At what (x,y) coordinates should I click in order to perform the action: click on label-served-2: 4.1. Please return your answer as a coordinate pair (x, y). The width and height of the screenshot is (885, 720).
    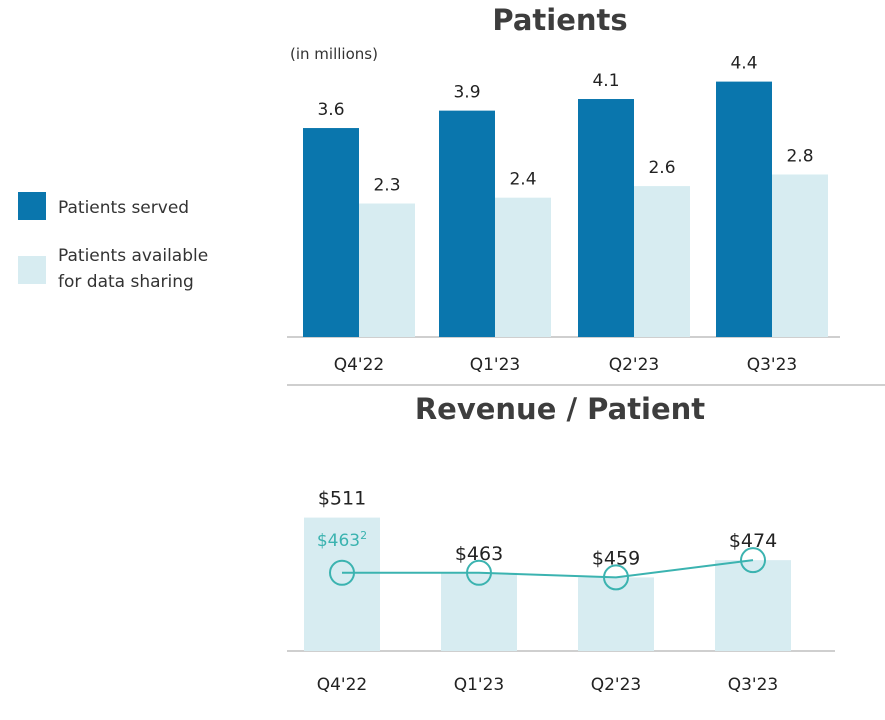
    Looking at the image, I should click on (605, 81).